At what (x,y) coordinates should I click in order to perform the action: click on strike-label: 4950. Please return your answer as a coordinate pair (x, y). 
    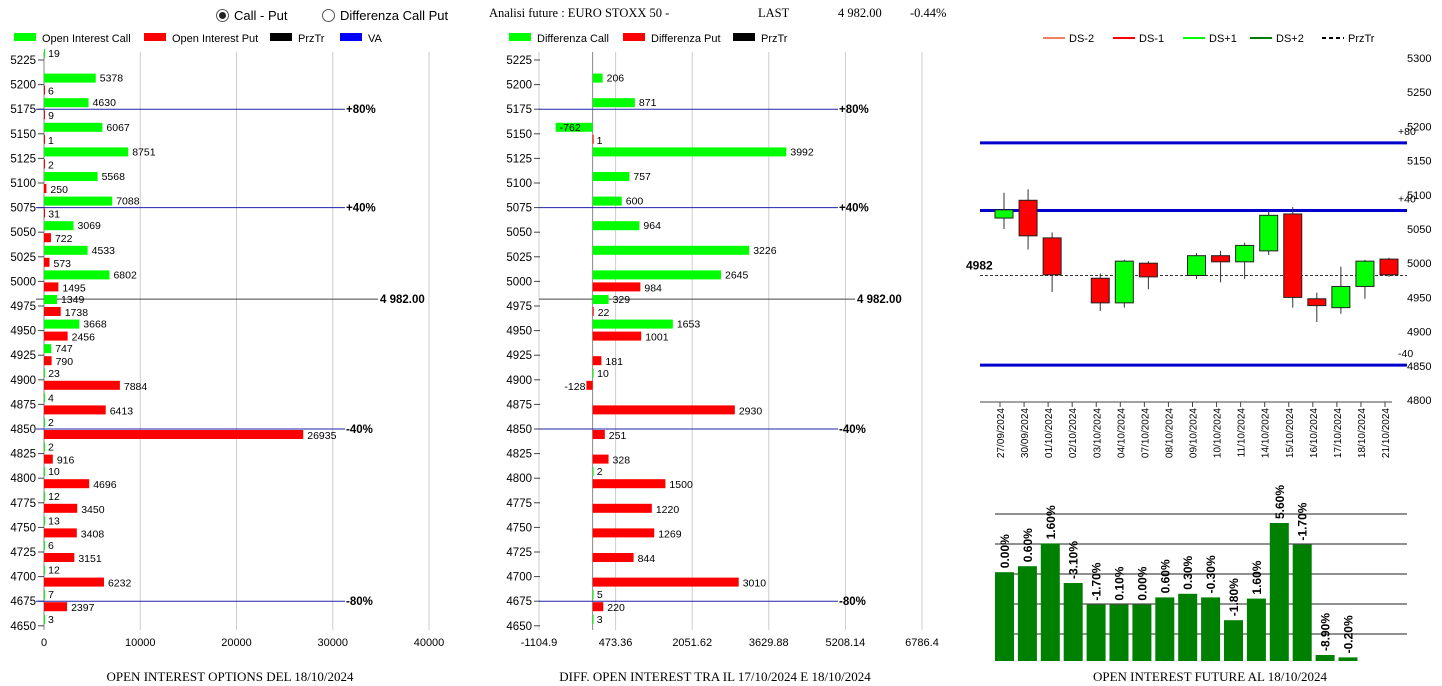
    Looking at the image, I should click on (23, 332).